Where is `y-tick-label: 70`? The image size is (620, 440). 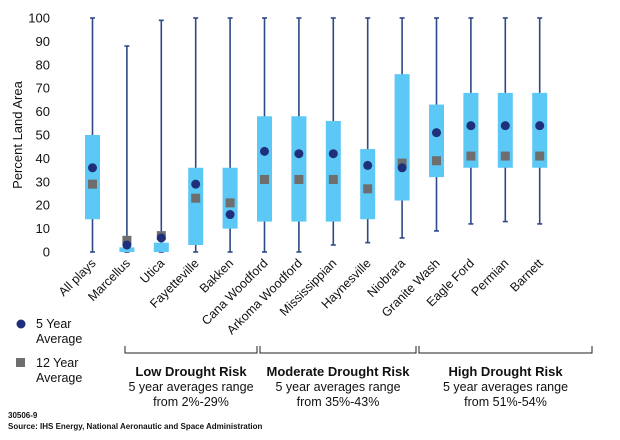
y-tick-label: 70 is located at coordinates (43, 88).